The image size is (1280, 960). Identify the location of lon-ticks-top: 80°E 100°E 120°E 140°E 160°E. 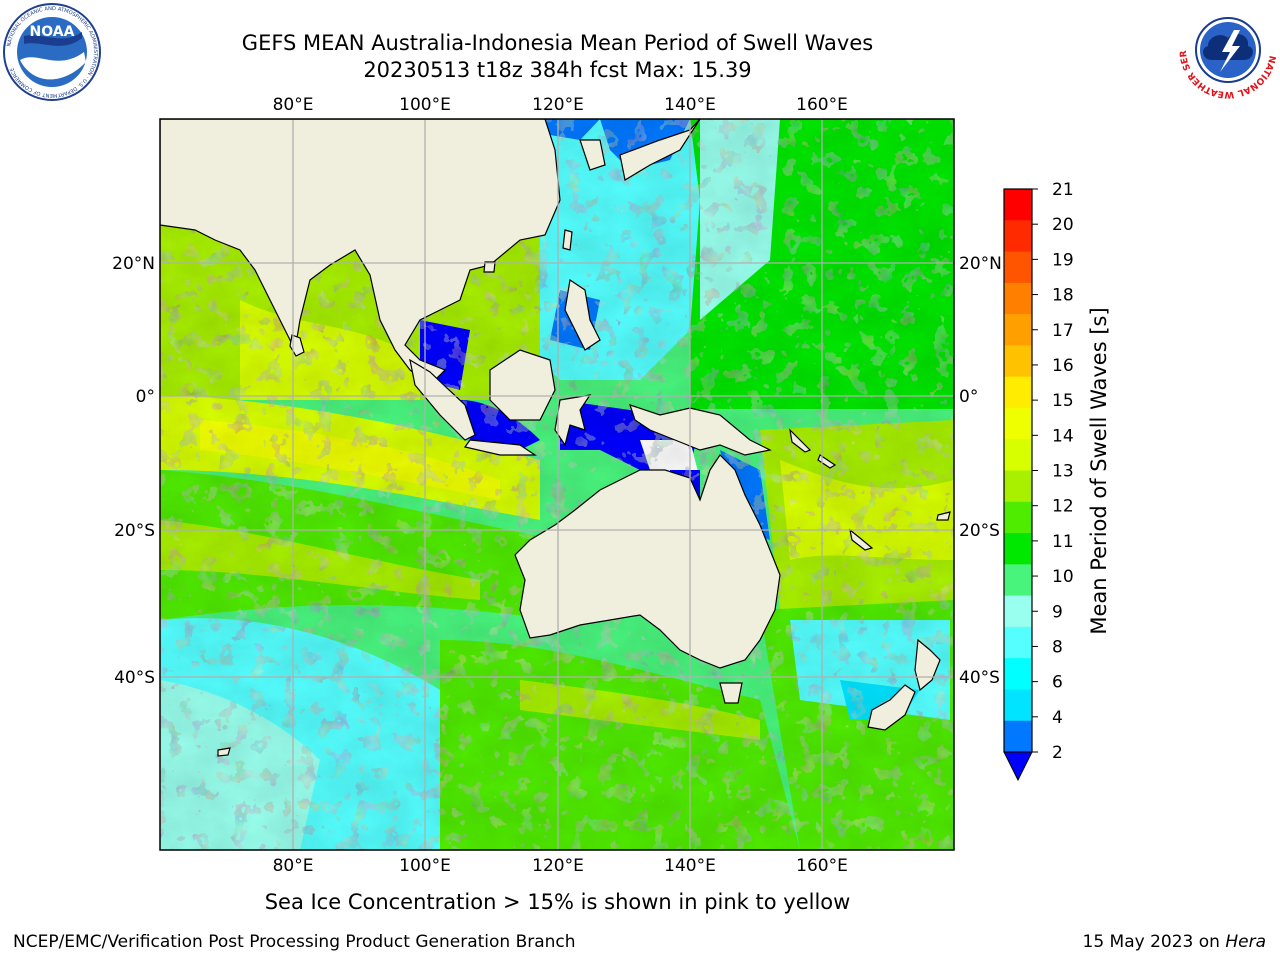
(560, 105).